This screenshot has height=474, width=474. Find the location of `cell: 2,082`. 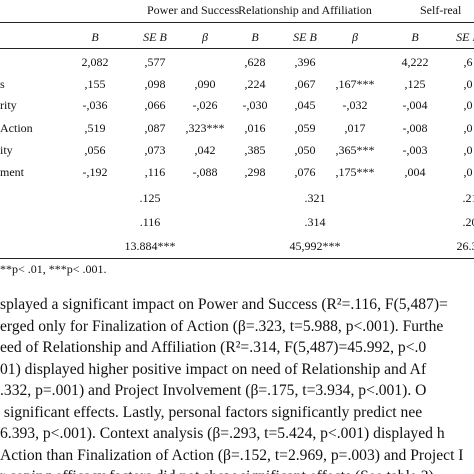

cell: 2,082 is located at coordinates (95, 62).